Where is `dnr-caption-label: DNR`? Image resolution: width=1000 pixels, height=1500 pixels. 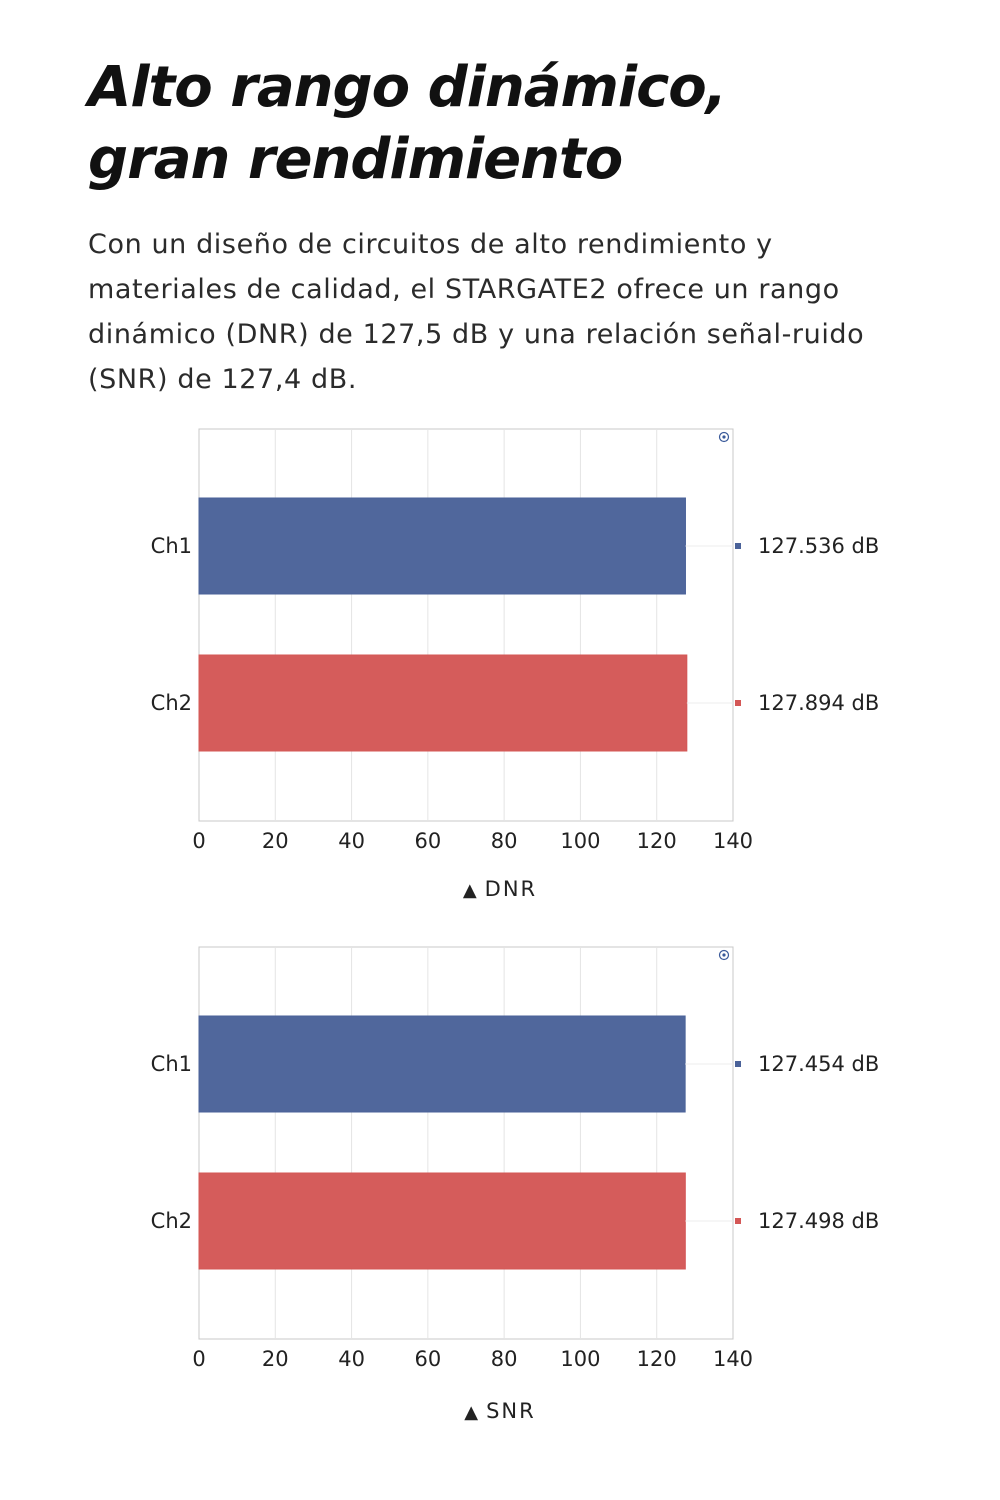
dnr-caption-label: DNR is located at coordinates (511, 889).